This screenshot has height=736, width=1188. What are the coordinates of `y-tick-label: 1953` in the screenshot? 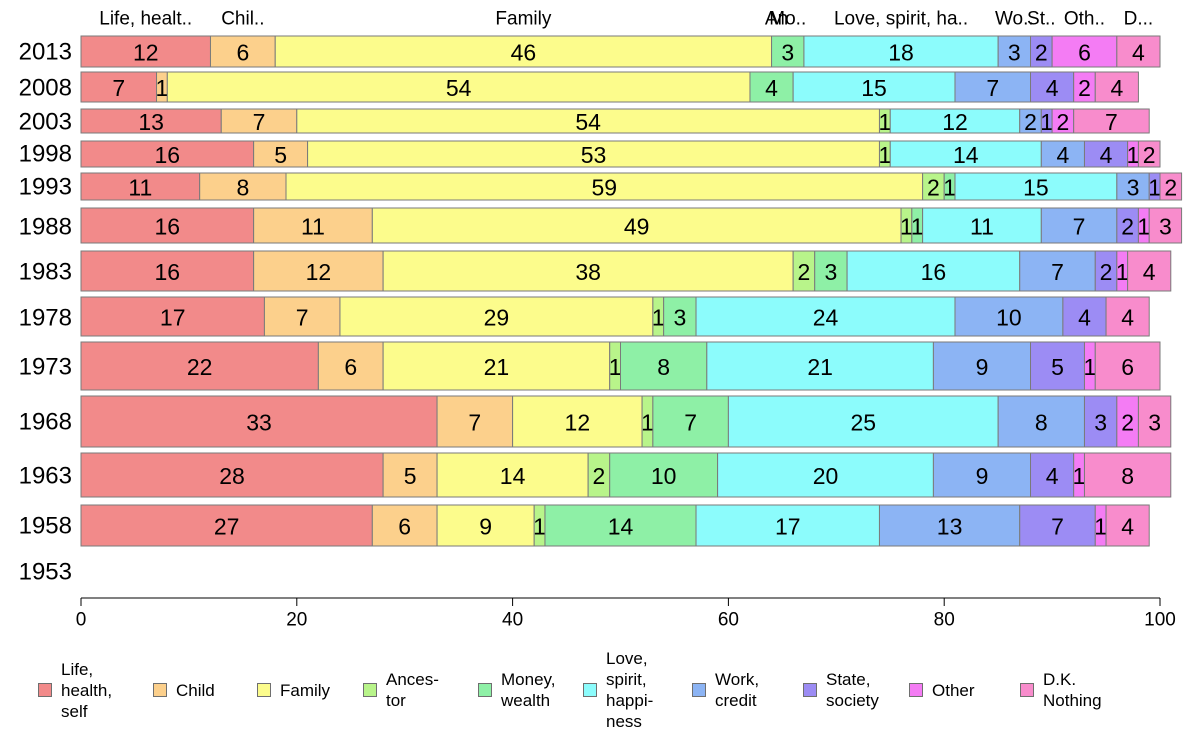 It's located at (45, 572).